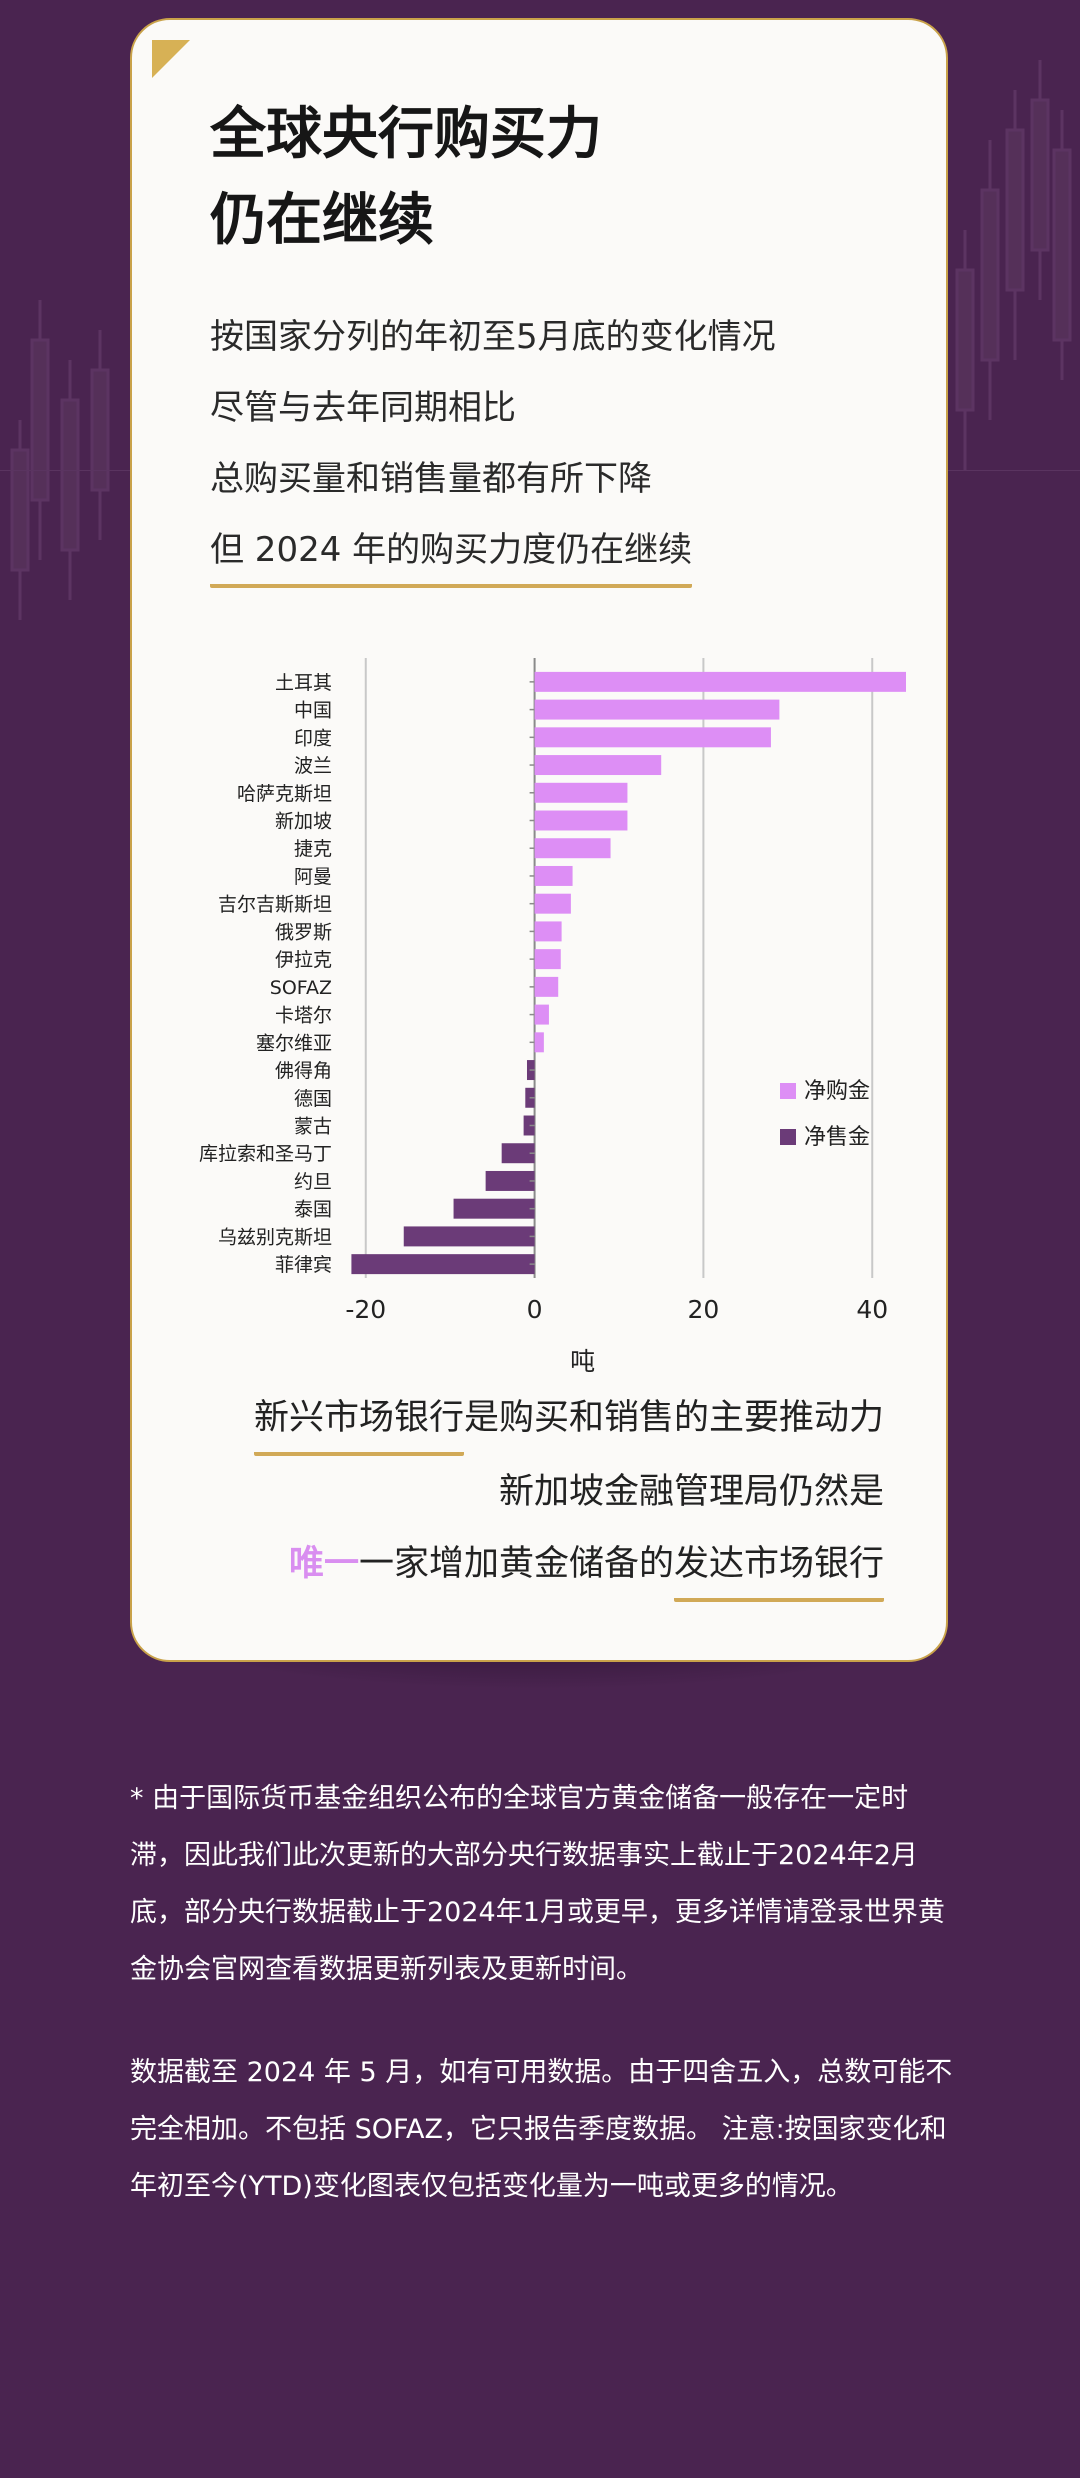 This screenshot has height=2478, width=1080. What do you see at coordinates (303, 932) in the screenshot?
I see `category-label: 俄罗斯` at bounding box center [303, 932].